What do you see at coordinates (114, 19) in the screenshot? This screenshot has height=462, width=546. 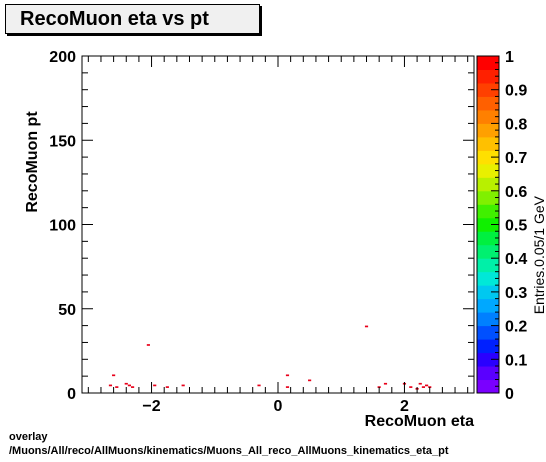 I see `chart-title: RecoMuon eta vs pt` at bounding box center [114, 19].